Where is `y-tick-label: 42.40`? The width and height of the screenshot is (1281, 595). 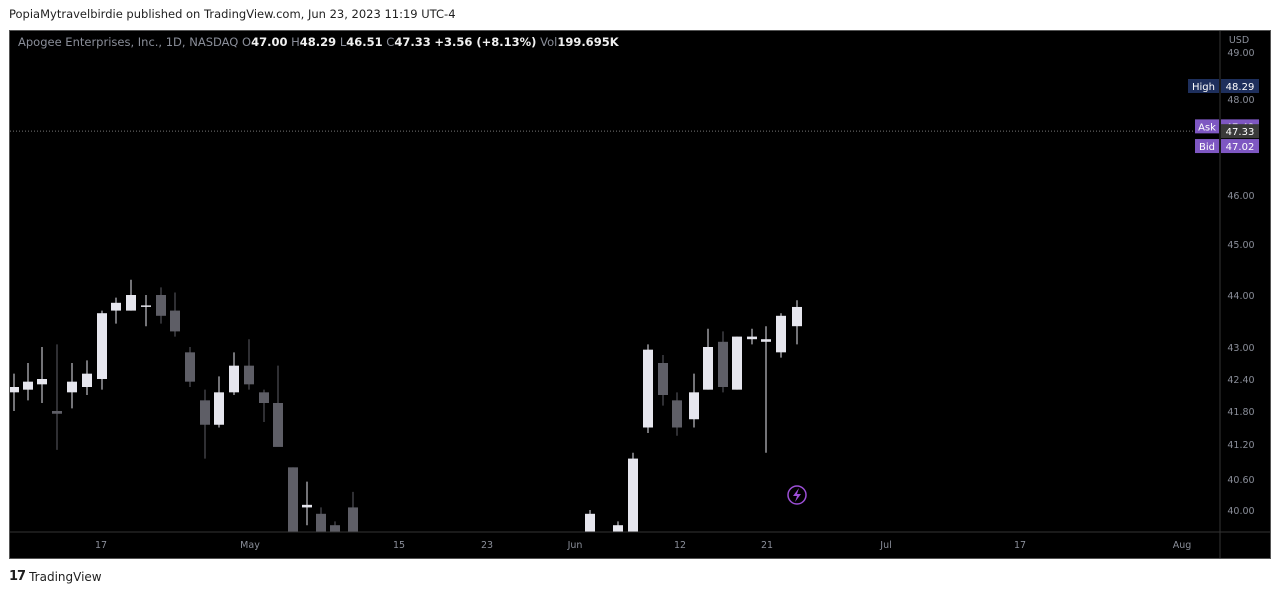
y-tick-label: 42.40 is located at coordinates (1240, 380).